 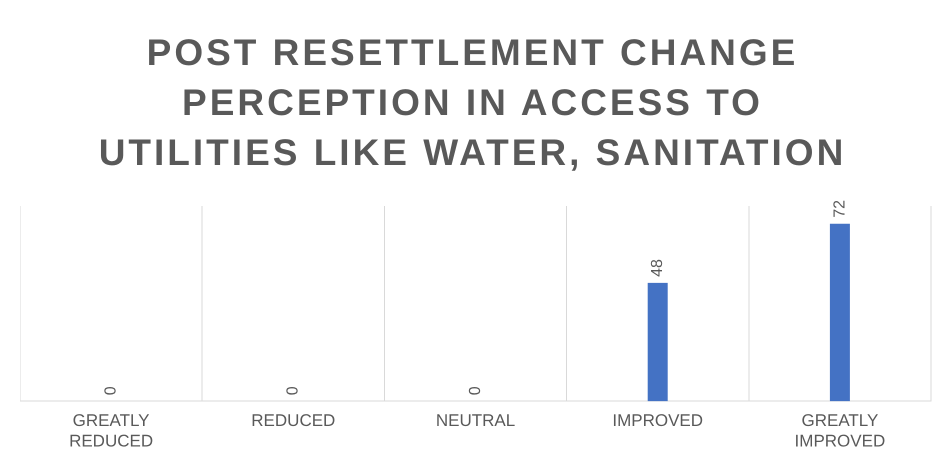 I want to click on x-tick-label: GREATLY IMPROVED, so click(x=840, y=430).